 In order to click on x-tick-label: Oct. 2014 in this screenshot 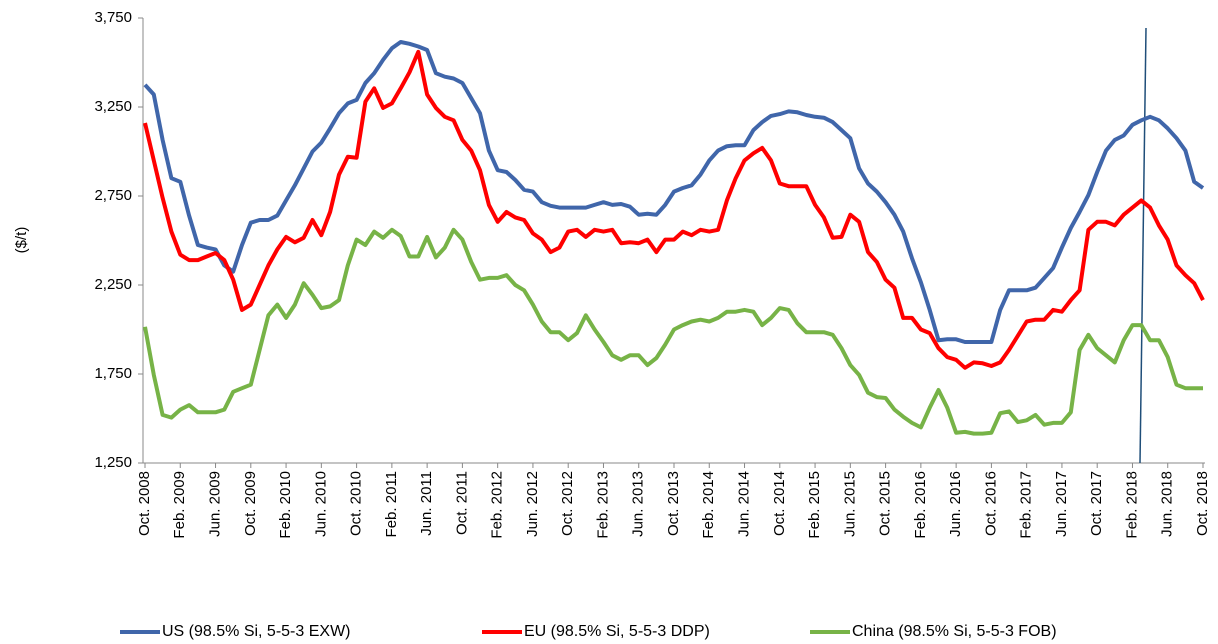, I will do `click(779, 503)`.